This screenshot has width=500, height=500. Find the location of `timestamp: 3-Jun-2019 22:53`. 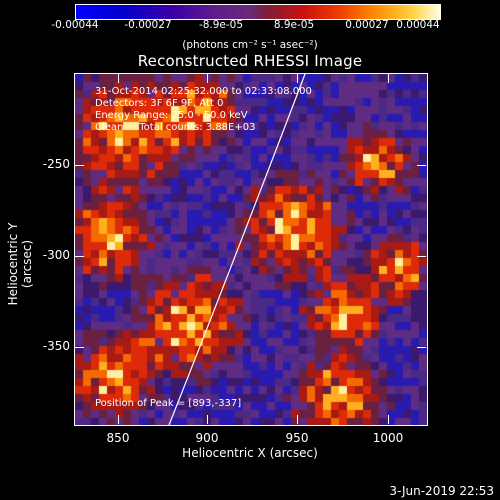

timestamp: 3-Jun-2019 22:53 is located at coordinates (441, 491).